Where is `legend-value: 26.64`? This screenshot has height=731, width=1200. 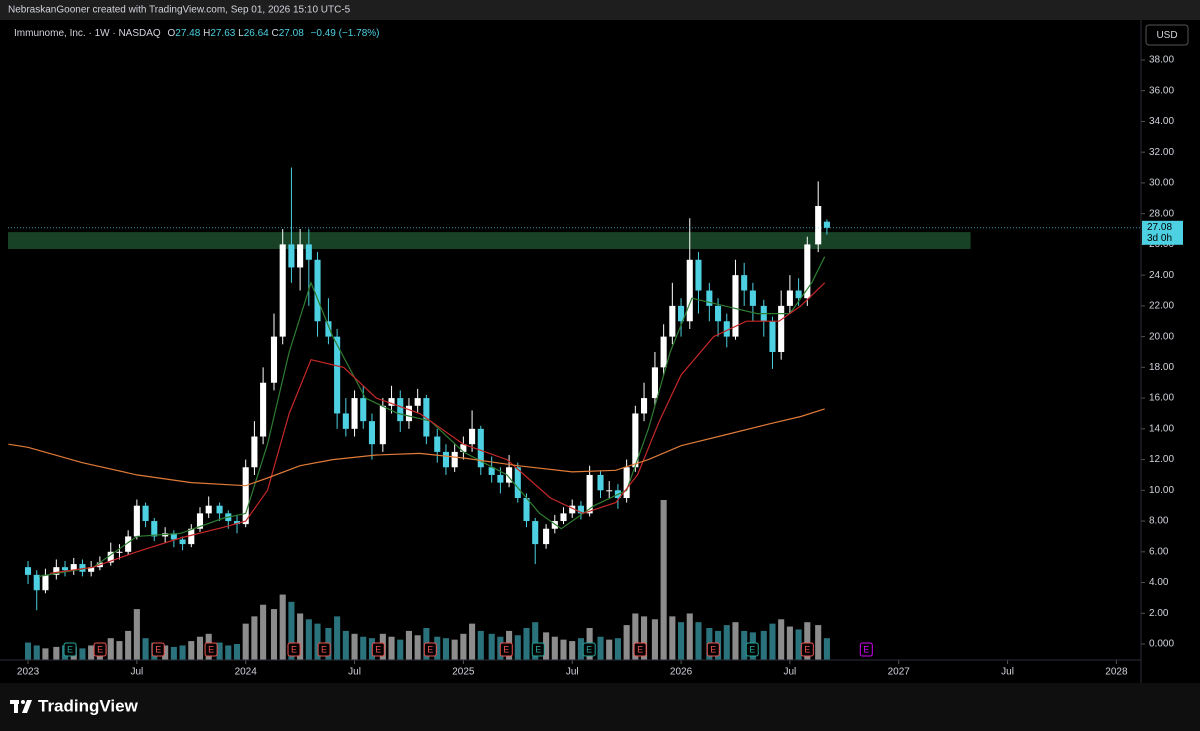
legend-value: 26.64 is located at coordinates (256, 33).